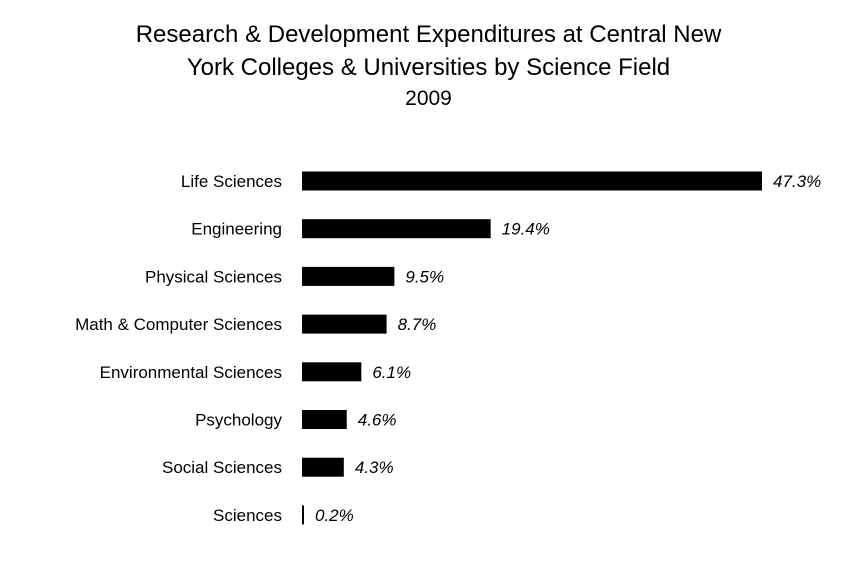 This screenshot has width=857, height=569. I want to click on category-label: Physical Sciences, so click(213, 276).